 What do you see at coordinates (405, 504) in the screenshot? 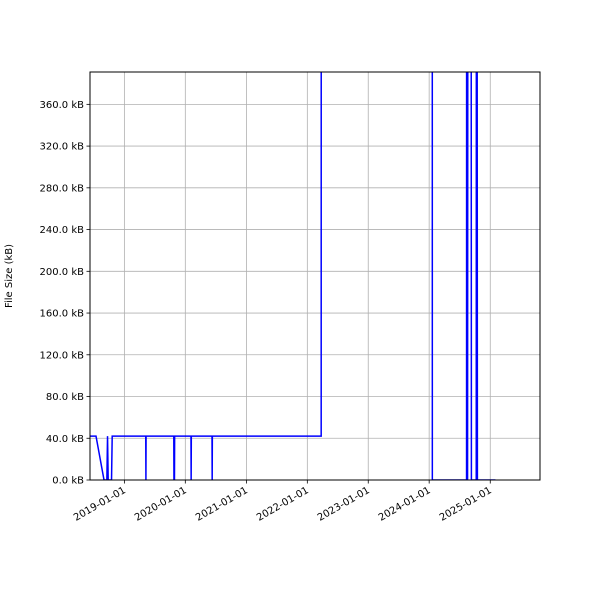
I see `x-tick-label: 2024-01-01` at bounding box center [405, 504].